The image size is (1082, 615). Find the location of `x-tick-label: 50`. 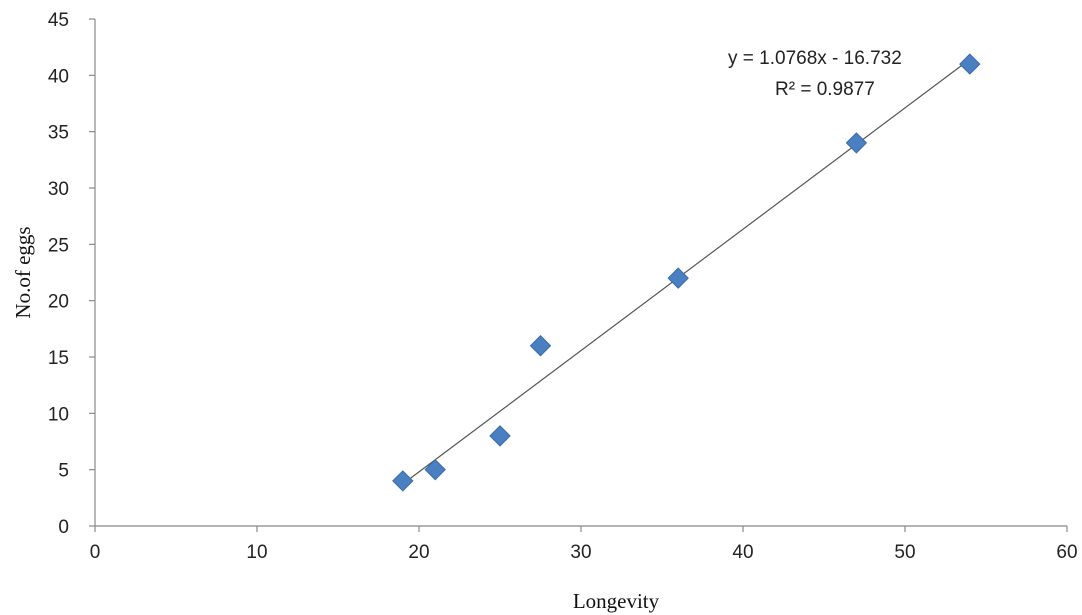

x-tick-label: 50 is located at coordinates (904, 552).